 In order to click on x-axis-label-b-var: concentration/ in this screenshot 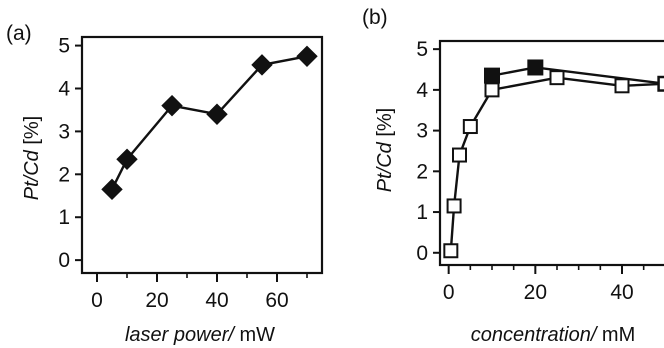, I will do `click(535, 335)`.